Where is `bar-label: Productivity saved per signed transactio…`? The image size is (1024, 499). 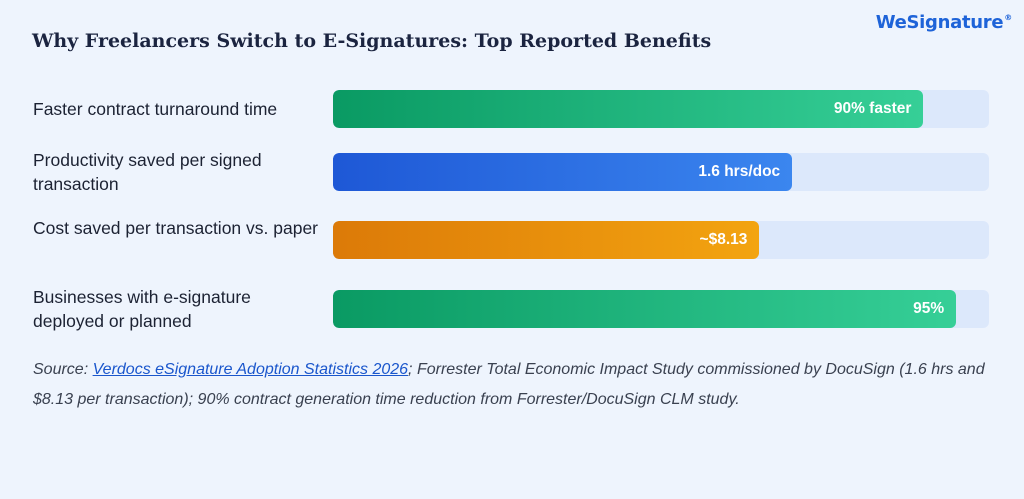 bar-label: Productivity saved per signed transactio… is located at coordinates (147, 172).